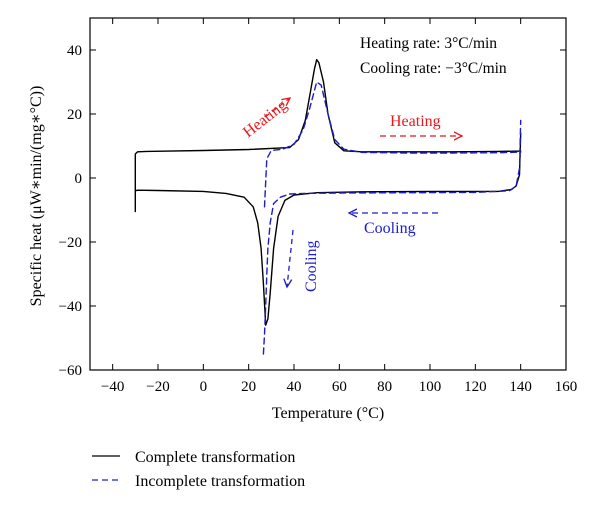 The width and height of the screenshot is (600, 511). What do you see at coordinates (428, 43) in the screenshot?
I see `heating-rate-info: Heating rate: 3°C/min` at bounding box center [428, 43].